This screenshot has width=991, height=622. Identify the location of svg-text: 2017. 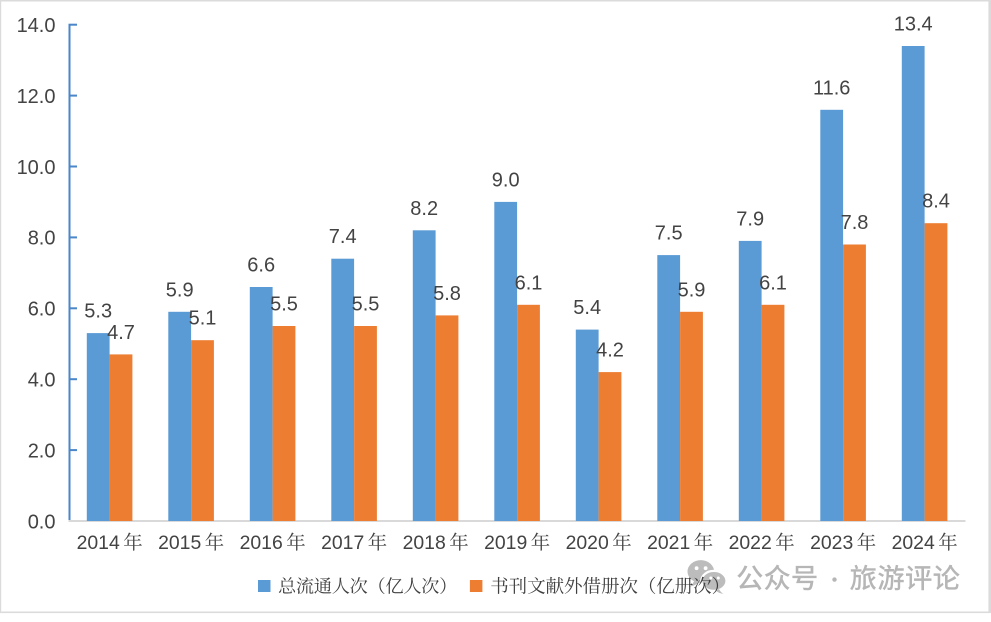
(342, 543).